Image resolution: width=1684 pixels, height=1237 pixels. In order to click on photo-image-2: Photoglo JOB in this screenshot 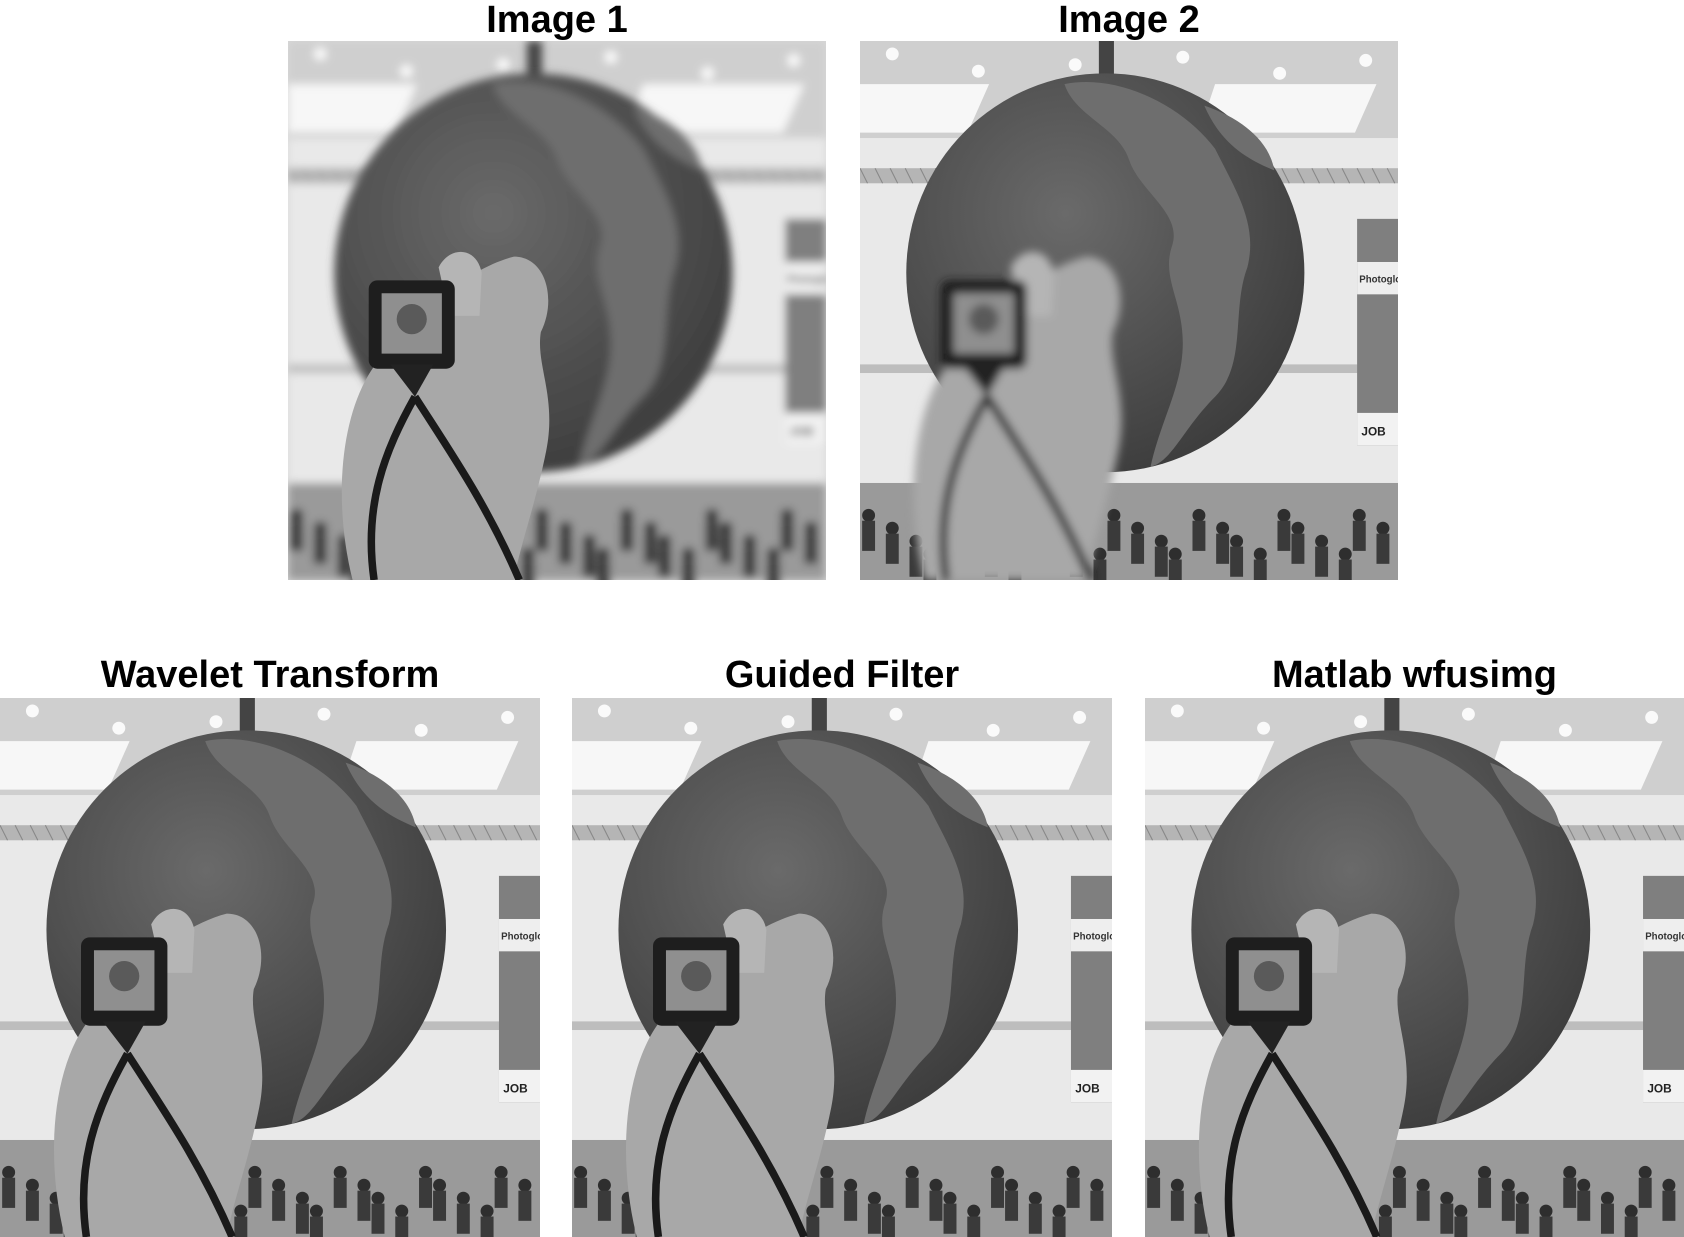, I will do `click(1129, 310)`.